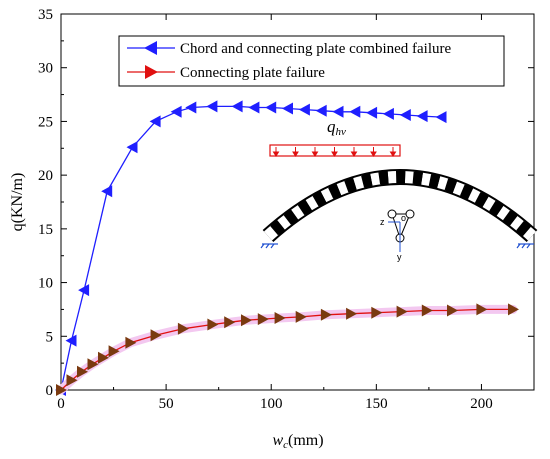 The image size is (550, 459). Describe the element at coordinates (285, 445) in the screenshot. I see `x-axis-title-sub: c` at that location.